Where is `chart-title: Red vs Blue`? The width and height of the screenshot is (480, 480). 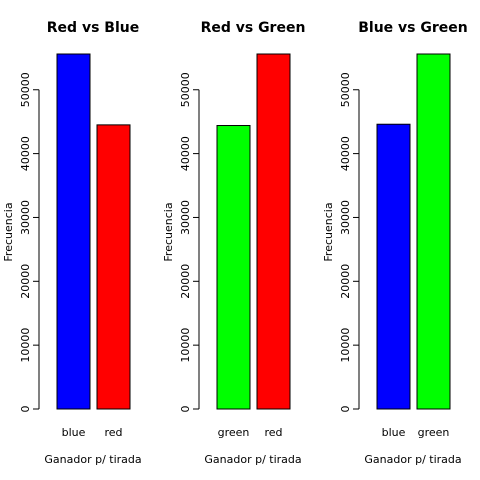
chart-title: Red vs Blue is located at coordinates (93, 28).